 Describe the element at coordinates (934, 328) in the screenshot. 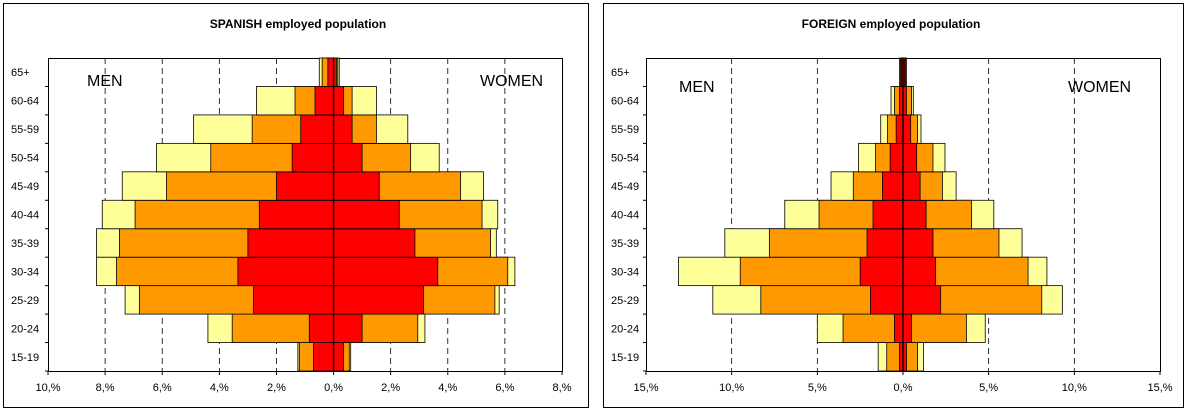

I see `women-middle-bar` at that location.